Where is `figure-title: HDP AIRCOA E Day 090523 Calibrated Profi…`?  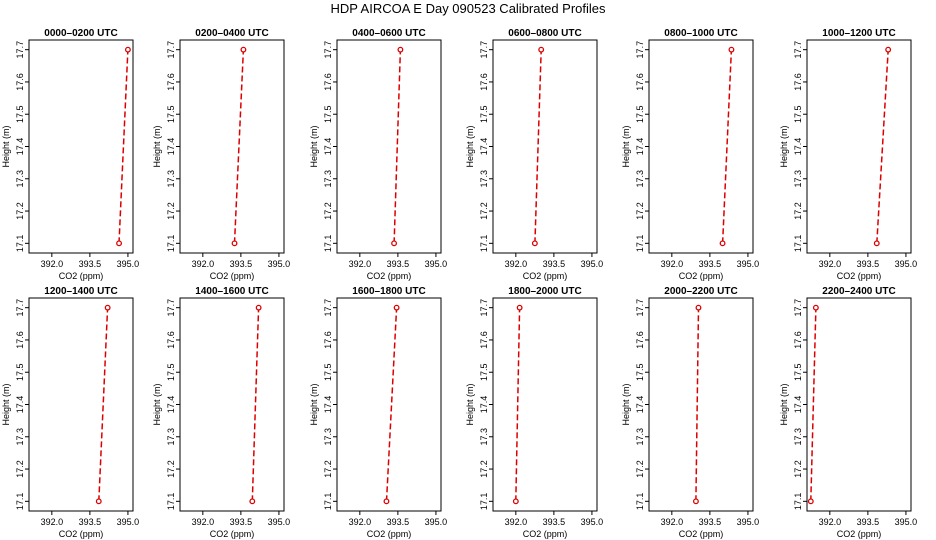
figure-title: HDP AIRCOA E Day 090523 Calibrated Profi… is located at coordinates (468, 8).